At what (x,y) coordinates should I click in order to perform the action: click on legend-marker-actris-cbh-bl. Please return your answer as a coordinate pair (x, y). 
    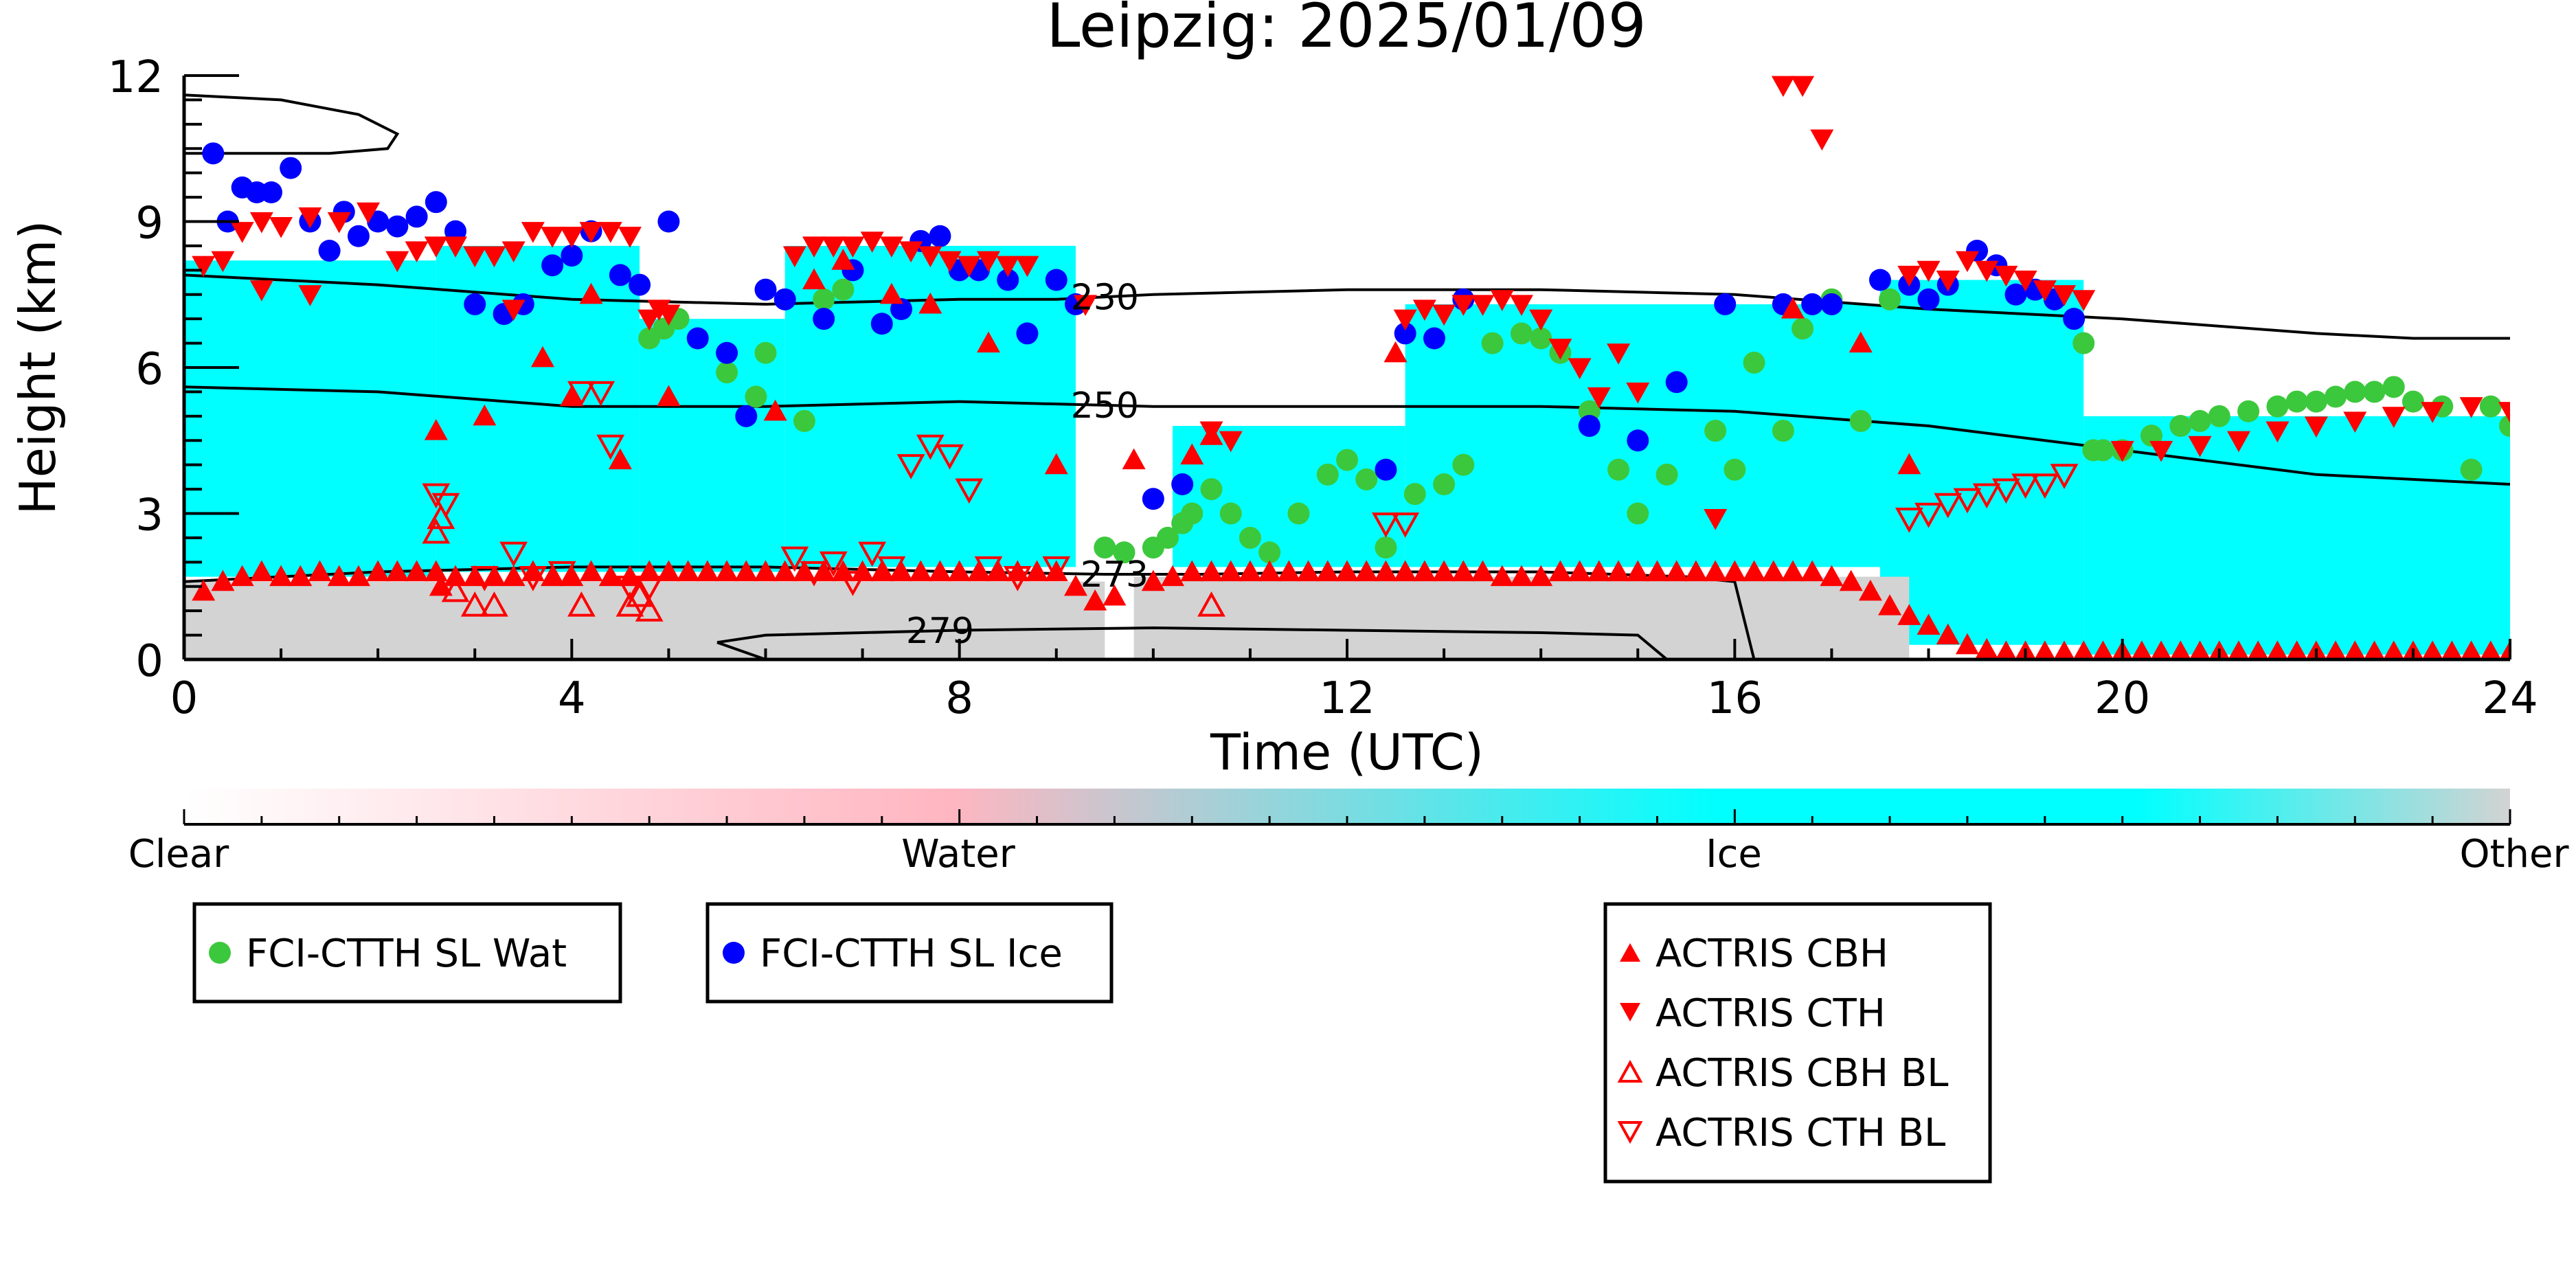
    Looking at the image, I should click on (1630, 1071).